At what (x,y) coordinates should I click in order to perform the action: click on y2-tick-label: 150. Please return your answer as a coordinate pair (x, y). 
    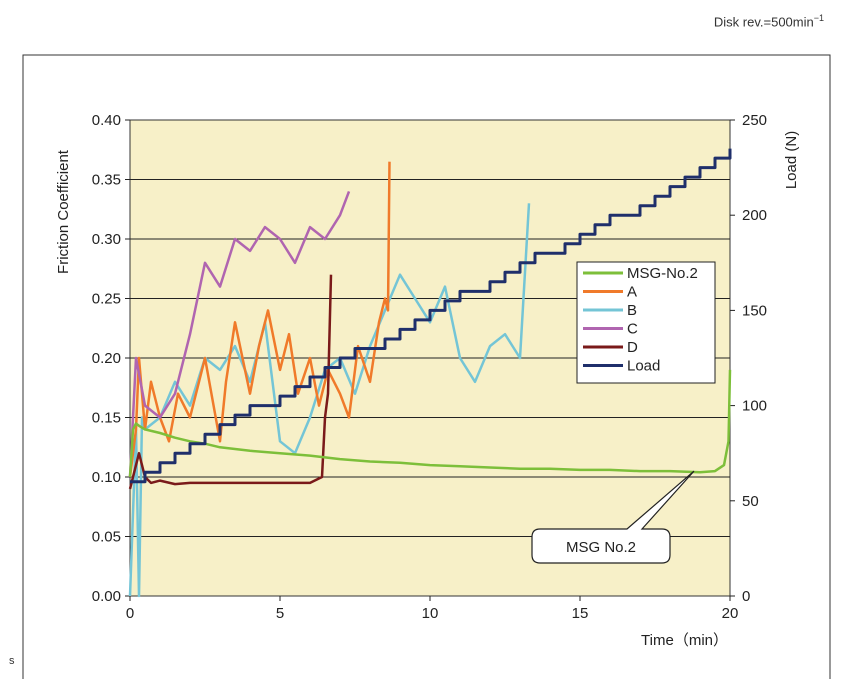
    Looking at the image, I should click on (754, 310).